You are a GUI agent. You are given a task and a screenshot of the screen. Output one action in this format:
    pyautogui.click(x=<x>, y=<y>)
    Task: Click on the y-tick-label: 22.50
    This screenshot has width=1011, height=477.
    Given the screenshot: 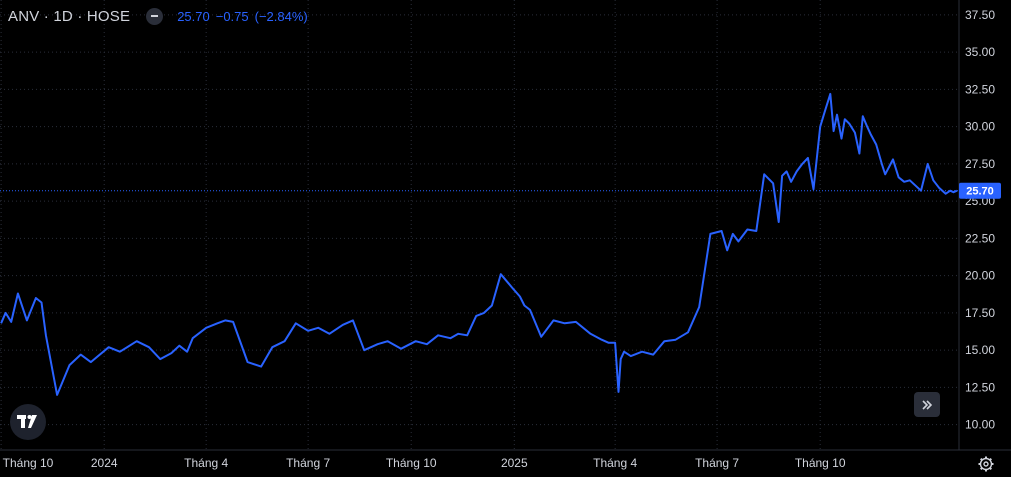 What is the action you would take?
    pyautogui.click(x=980, y=238)
    